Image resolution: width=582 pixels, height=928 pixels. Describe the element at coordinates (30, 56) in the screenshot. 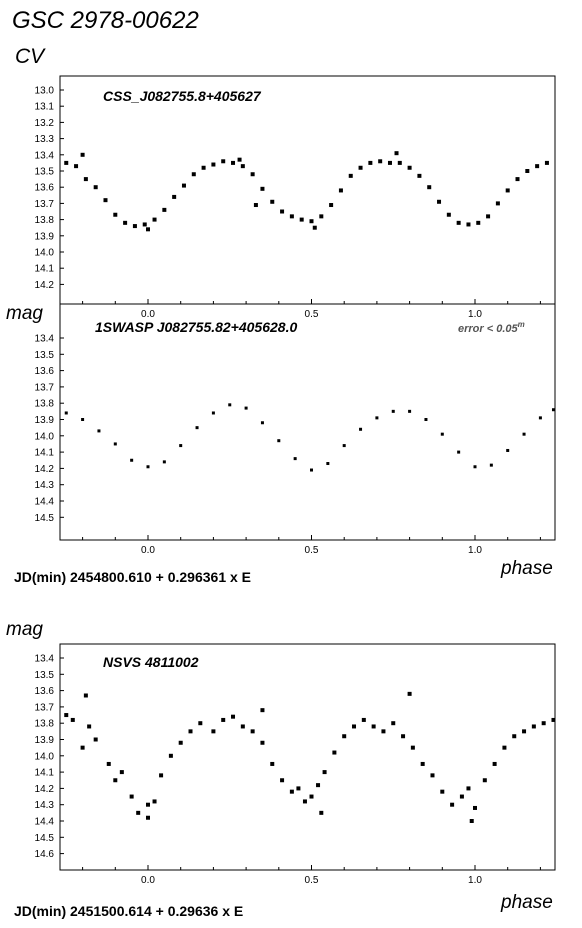

I see `figure-subtitle: CV` at that location.